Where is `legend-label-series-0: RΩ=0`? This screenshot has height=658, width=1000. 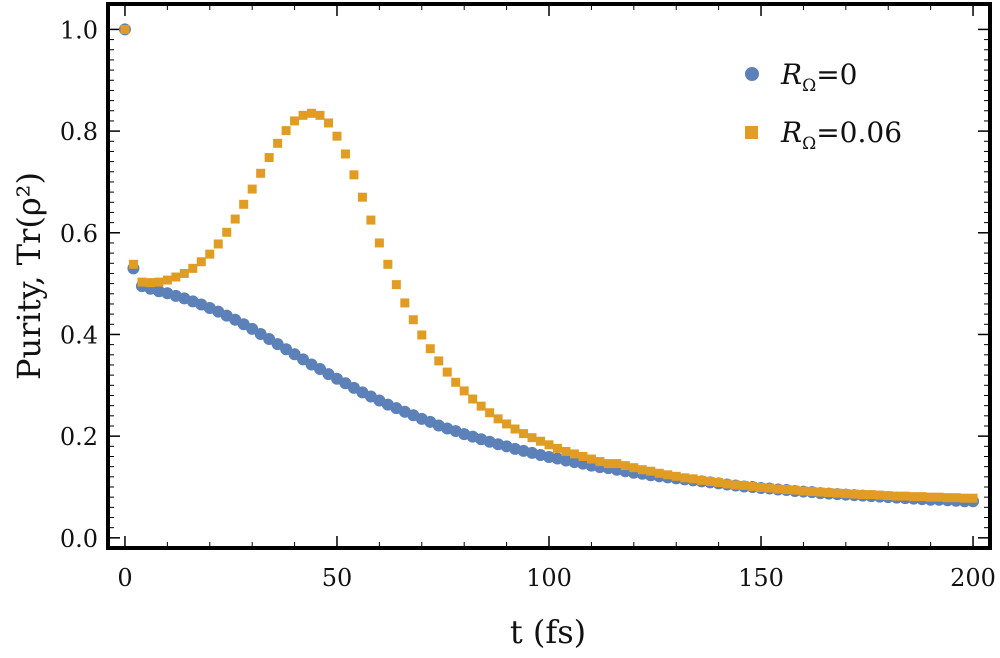 legend-label-series-0: RΩ=0 is located at coordinates (818, 77).